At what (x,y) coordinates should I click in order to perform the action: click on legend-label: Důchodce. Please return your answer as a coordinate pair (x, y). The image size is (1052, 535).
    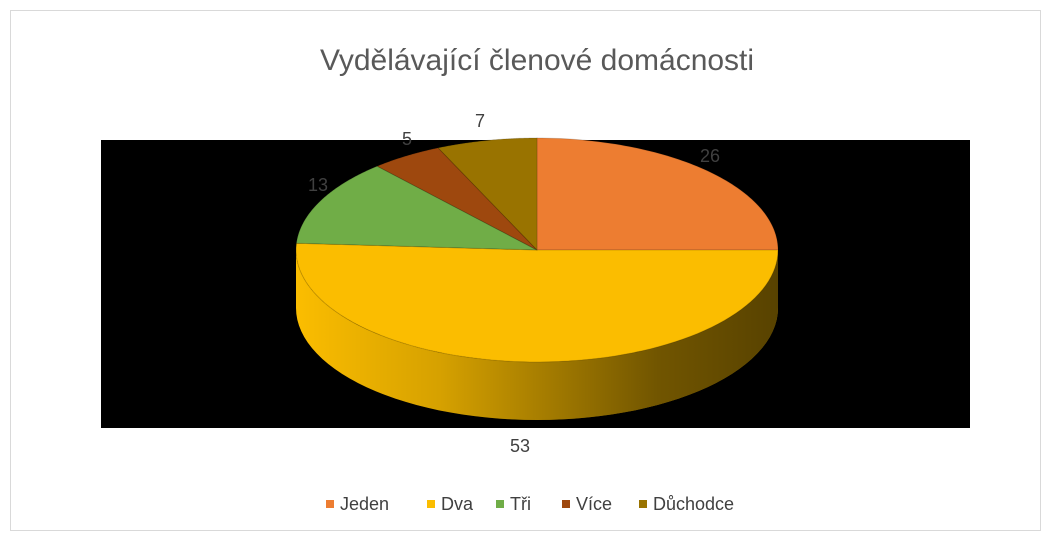
    Looking at the image, I should click on (693, 504).